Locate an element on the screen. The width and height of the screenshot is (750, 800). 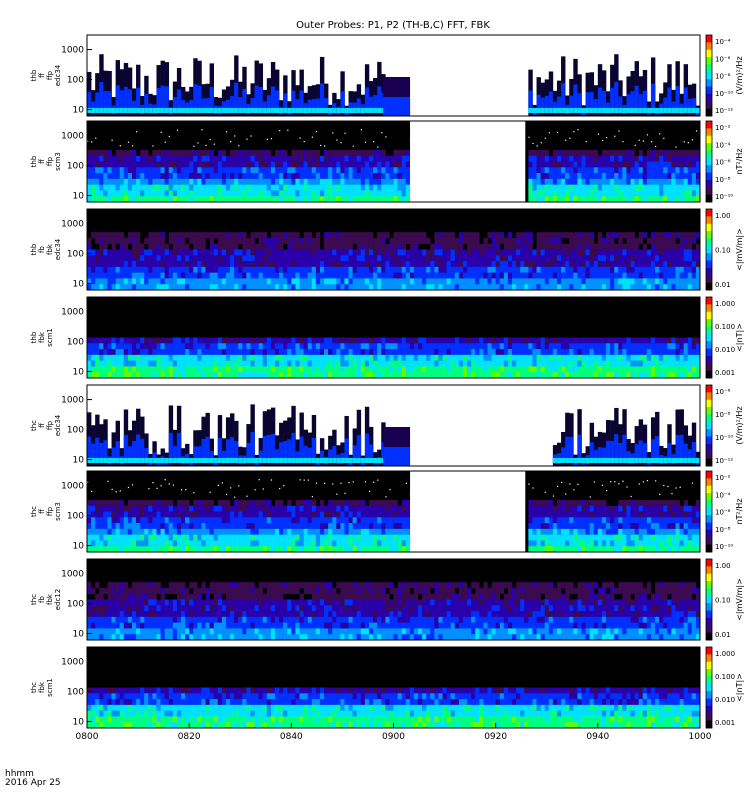
colorbar-5: 10⁻⁶ 10⁻⁸ 10⁻¹⁰ 10⁻¹² (V/m)²/Hz is located at coordinates (724, 425).